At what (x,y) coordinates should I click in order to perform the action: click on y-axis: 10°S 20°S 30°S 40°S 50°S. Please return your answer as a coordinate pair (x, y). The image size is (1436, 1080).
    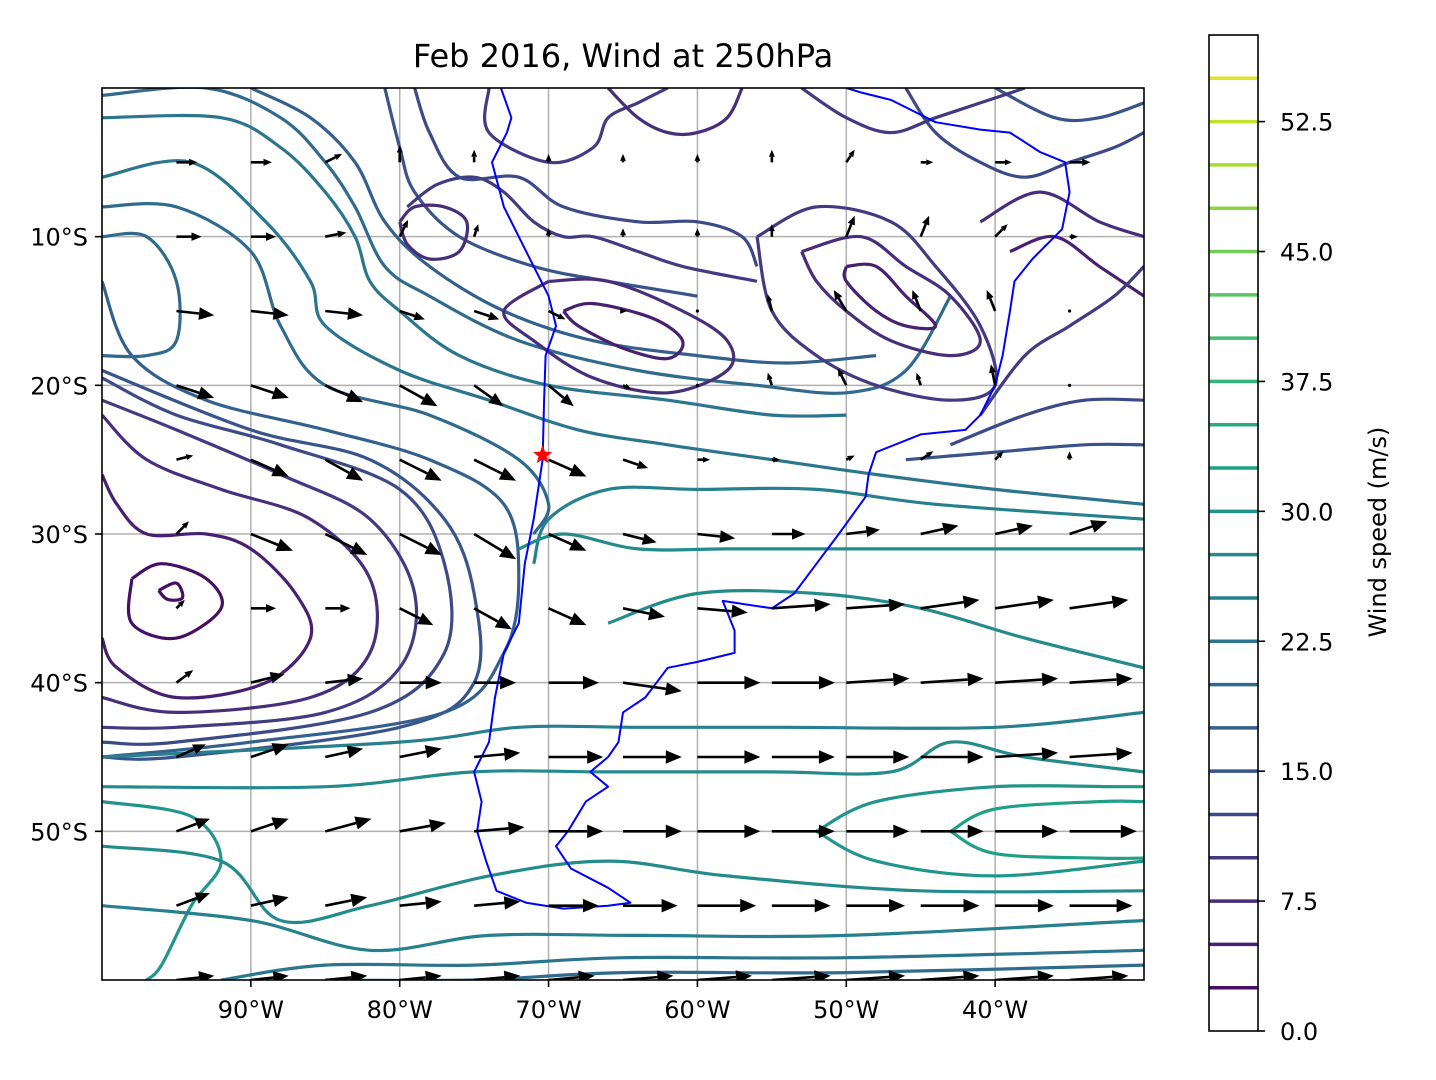
    Looking at the image, I should click on (66, 535).